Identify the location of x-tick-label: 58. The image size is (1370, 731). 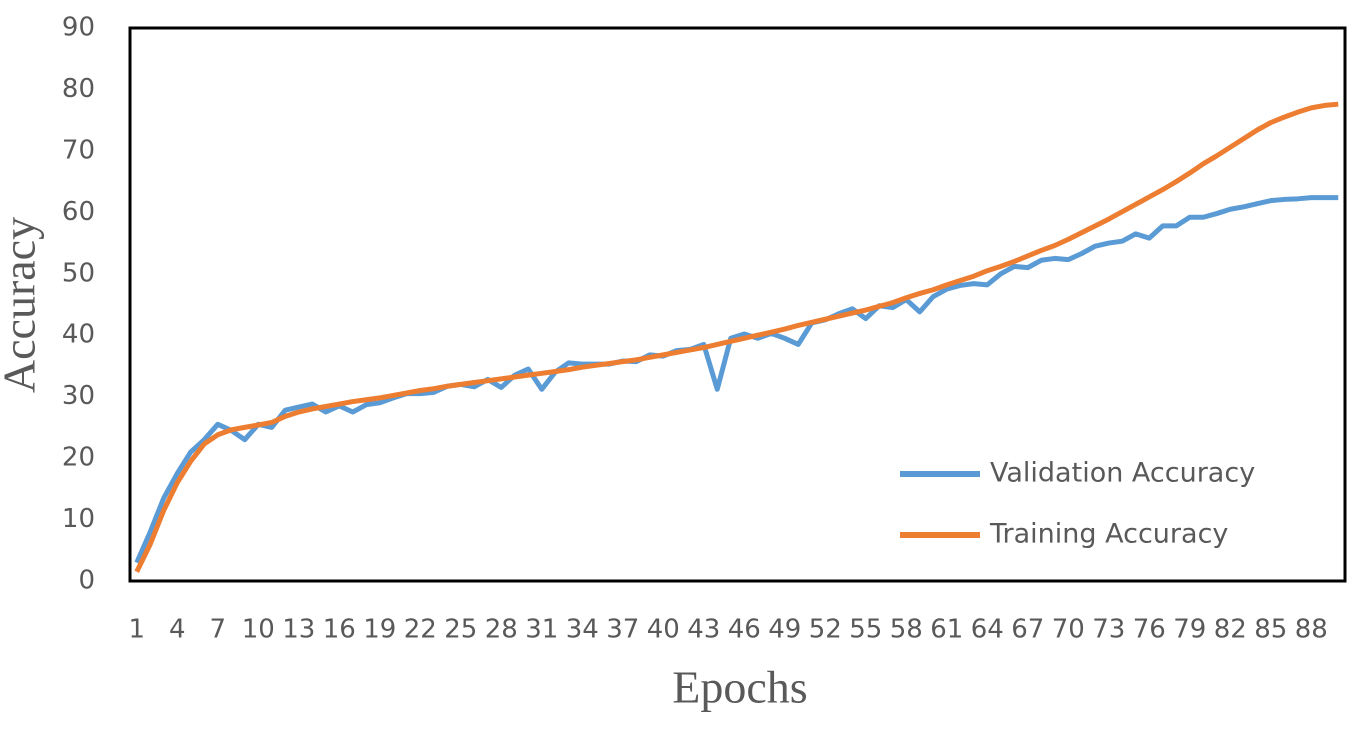
(906, 630).